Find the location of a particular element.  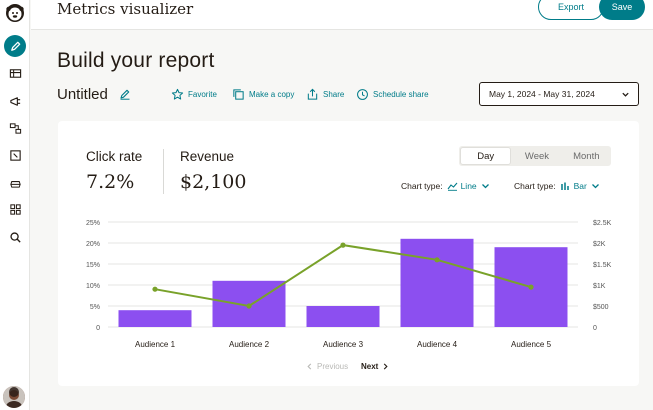

y-right-tick-label: $2.5K is located at coordinates (602, 223).